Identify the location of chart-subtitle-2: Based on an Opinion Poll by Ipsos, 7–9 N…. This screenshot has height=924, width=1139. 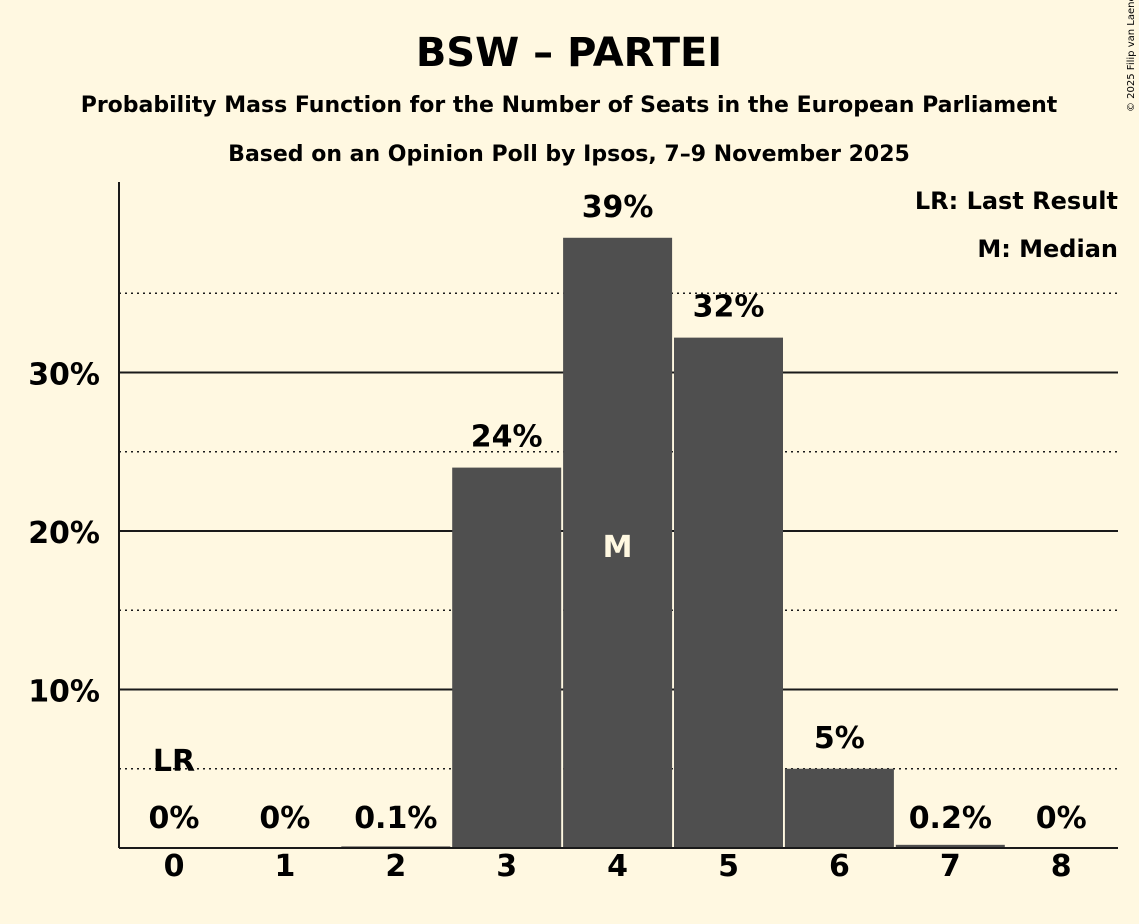
(569, 154).